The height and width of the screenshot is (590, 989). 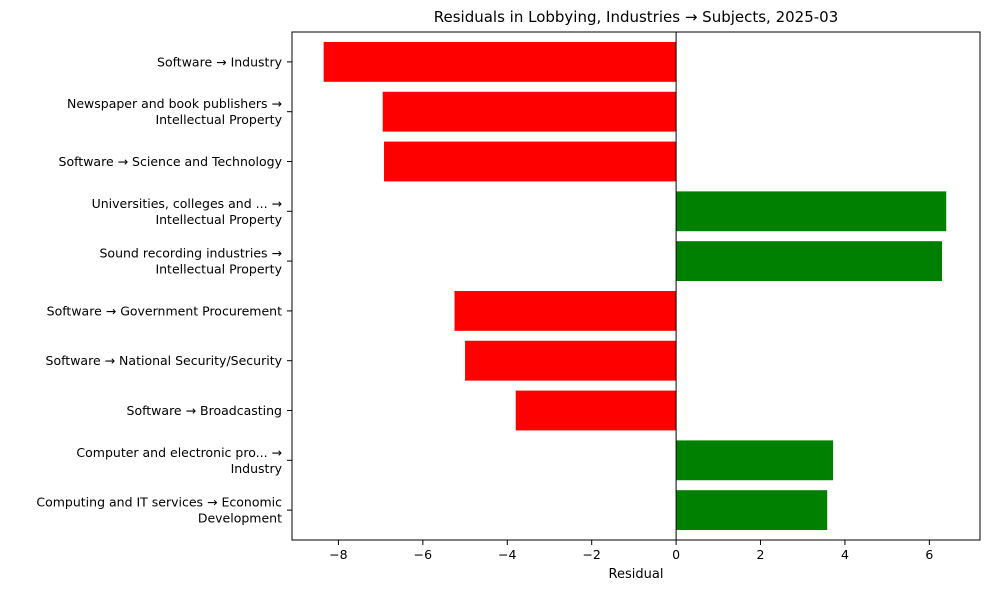 I want to click on x-tick-label: 6, so click(x=929, y=554).